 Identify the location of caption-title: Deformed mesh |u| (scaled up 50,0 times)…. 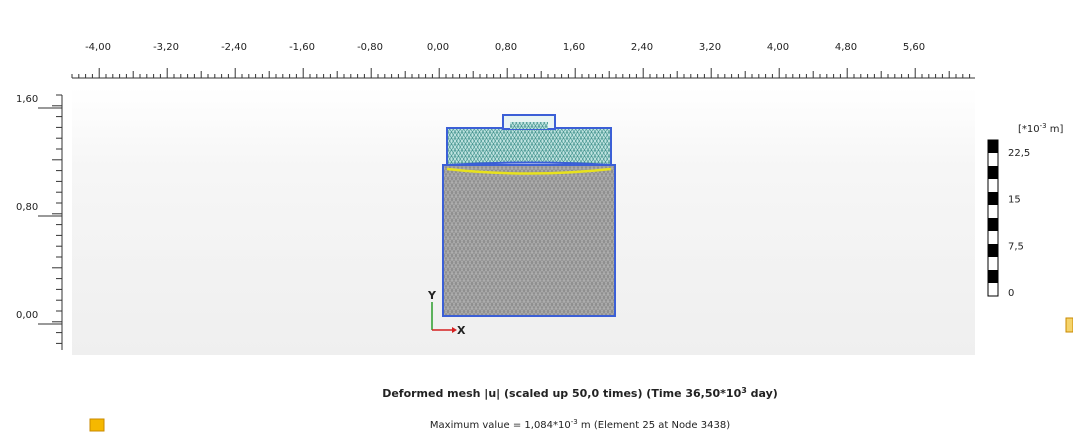
(580, 393).